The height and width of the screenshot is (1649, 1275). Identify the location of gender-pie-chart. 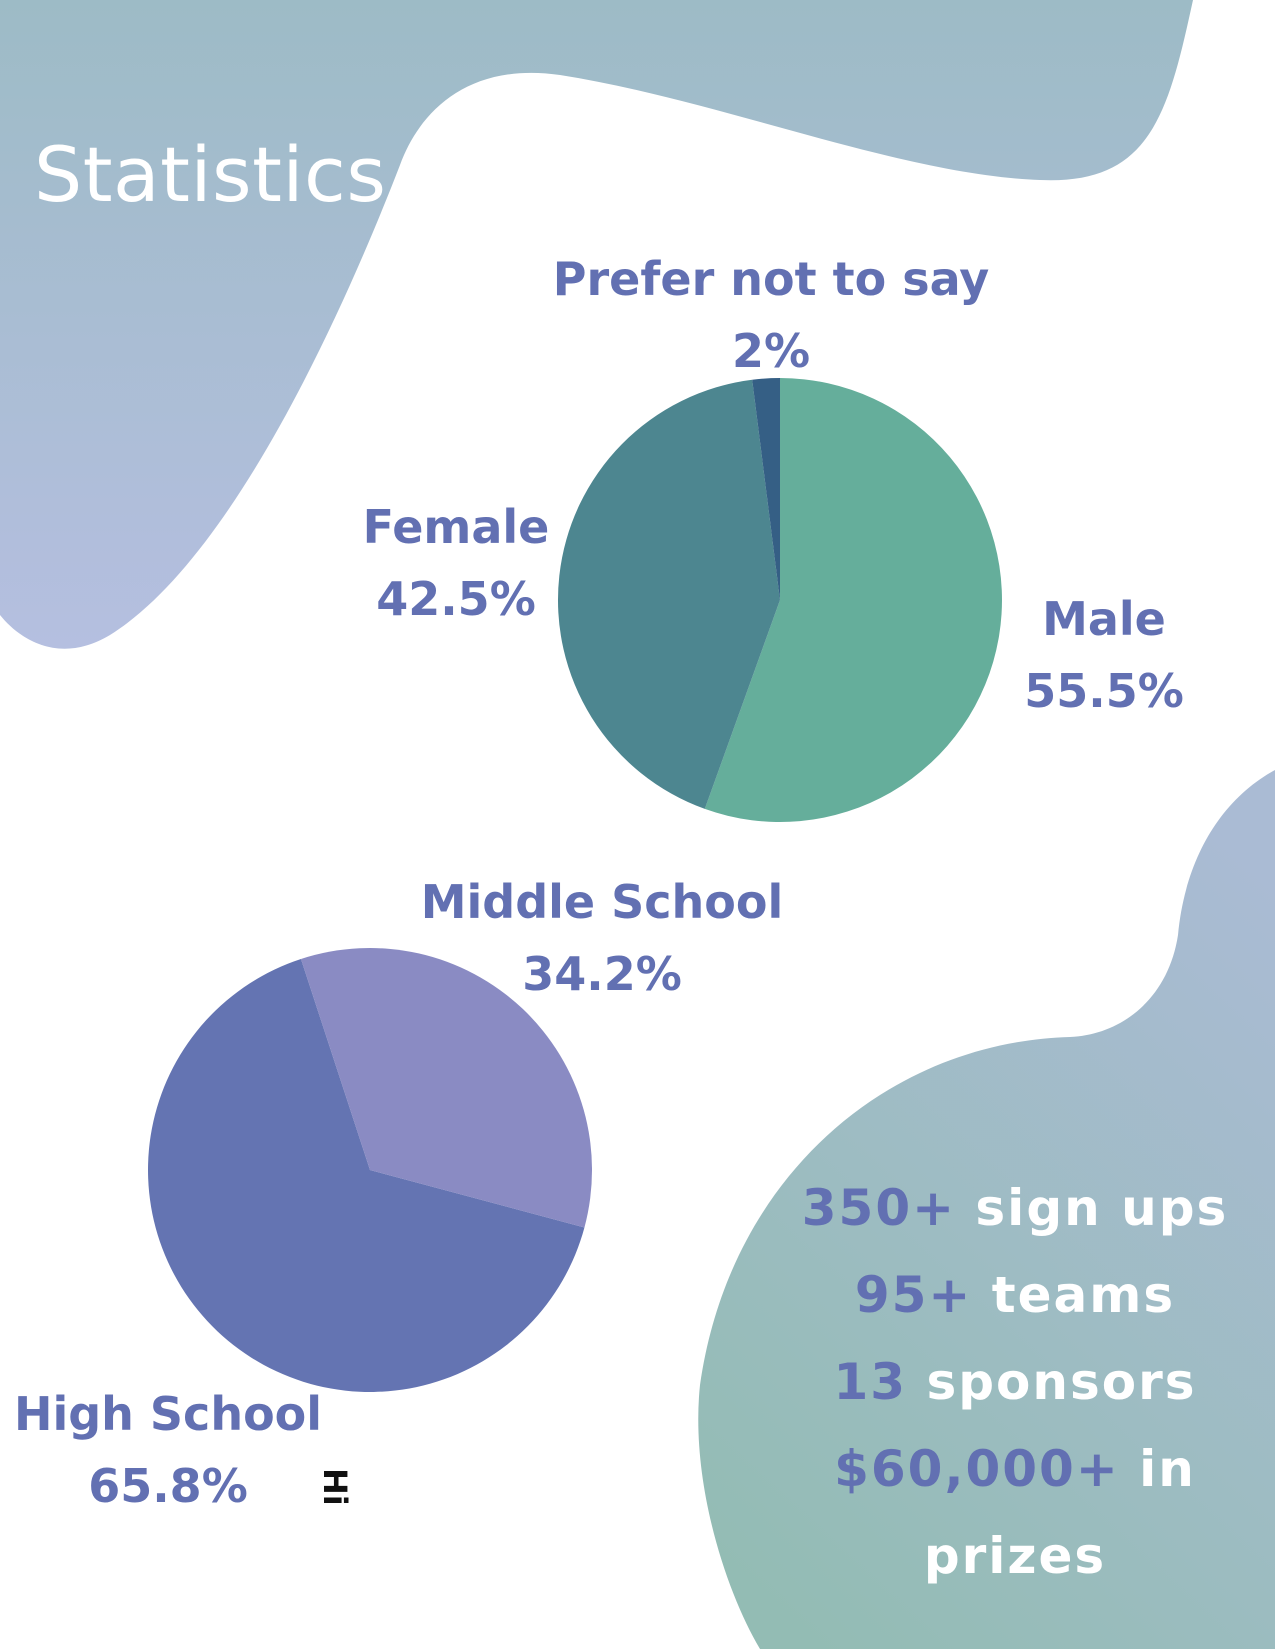
(779, 600).